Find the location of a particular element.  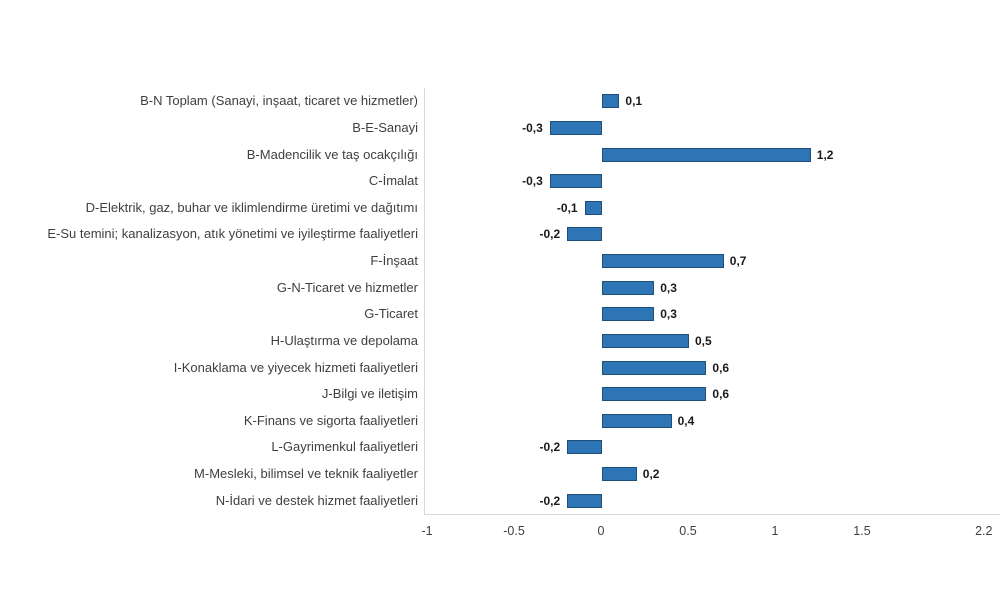

category-label: G-Ticaret is located at coordinates (391, 314).